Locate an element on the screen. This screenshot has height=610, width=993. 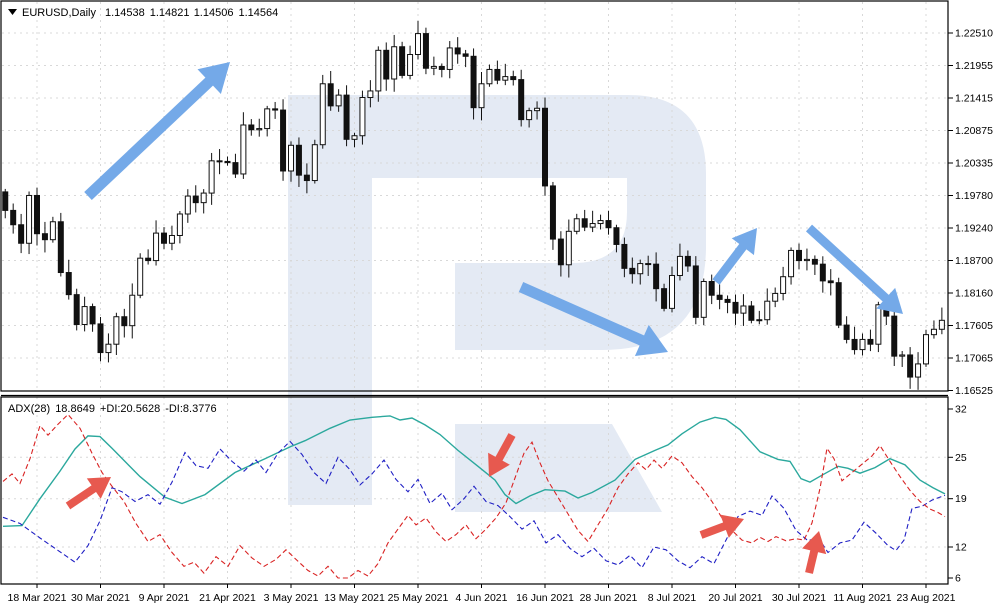
signal-arrow-right-shaft is located at coordinates (713, 530).